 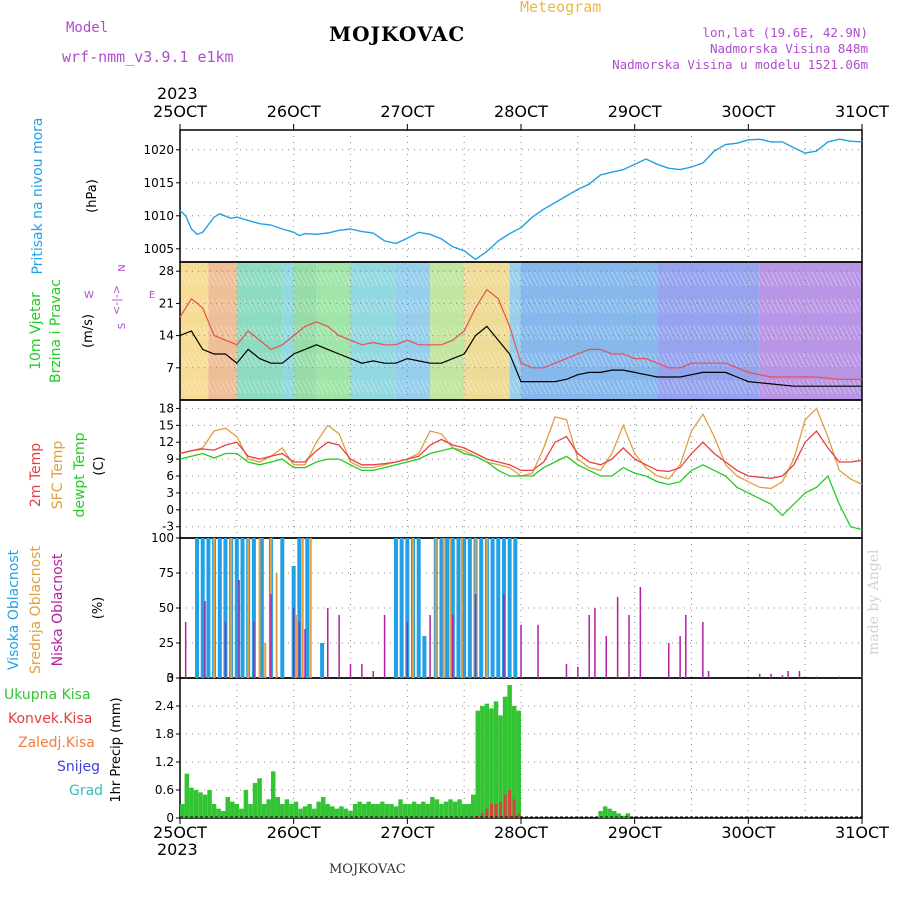 What do you see at coordinates (496, 811) in the screenshot?
I see `precip-bar-convective` at bounding box center [496, 811].